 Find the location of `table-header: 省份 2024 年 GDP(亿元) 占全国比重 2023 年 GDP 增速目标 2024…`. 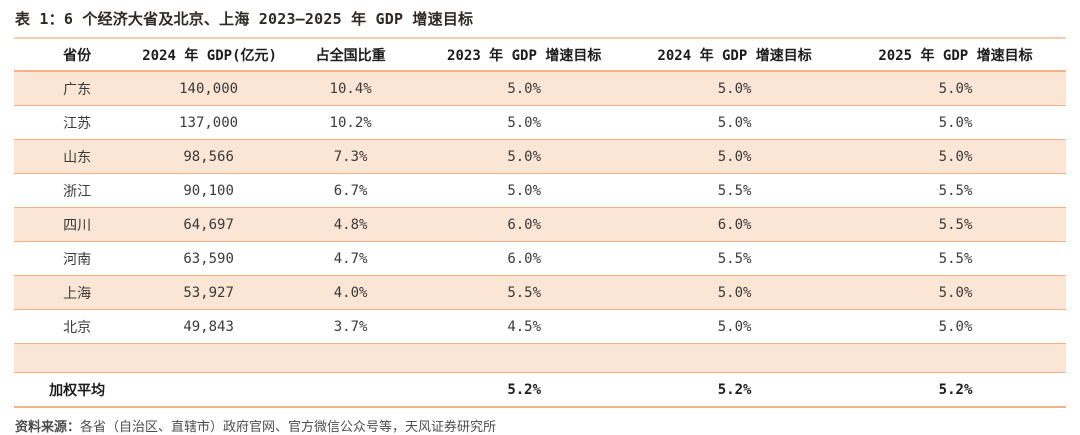

table-header: 省份 2024 年 GDP(亿元) 占全国比重 2023 年 GDP 增速目标 2024… is located at coordinates (540, 55).